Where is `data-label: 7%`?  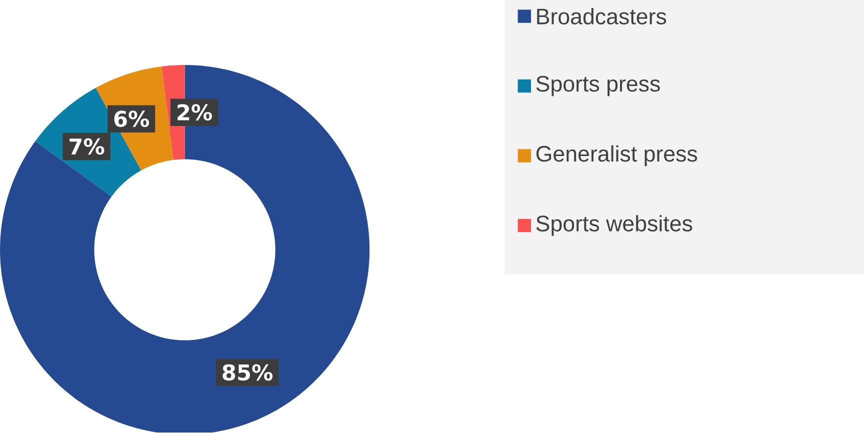
data-label: 7% is located at coordinates (87, 146).